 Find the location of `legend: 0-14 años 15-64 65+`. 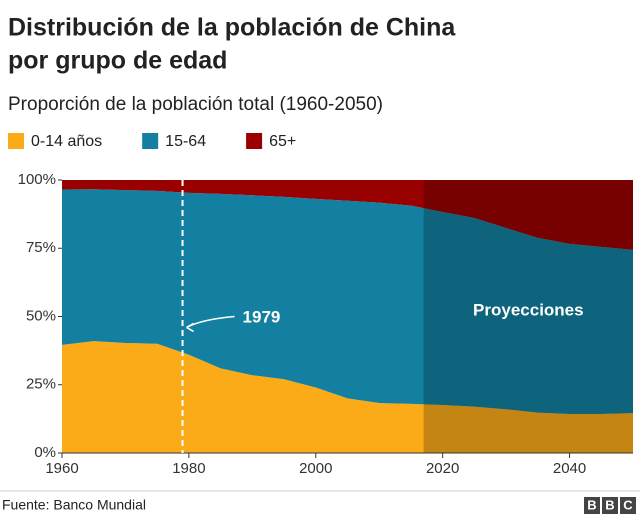

legend: 0-14 años 15-64 65+ is located at coordinates (152, 141).